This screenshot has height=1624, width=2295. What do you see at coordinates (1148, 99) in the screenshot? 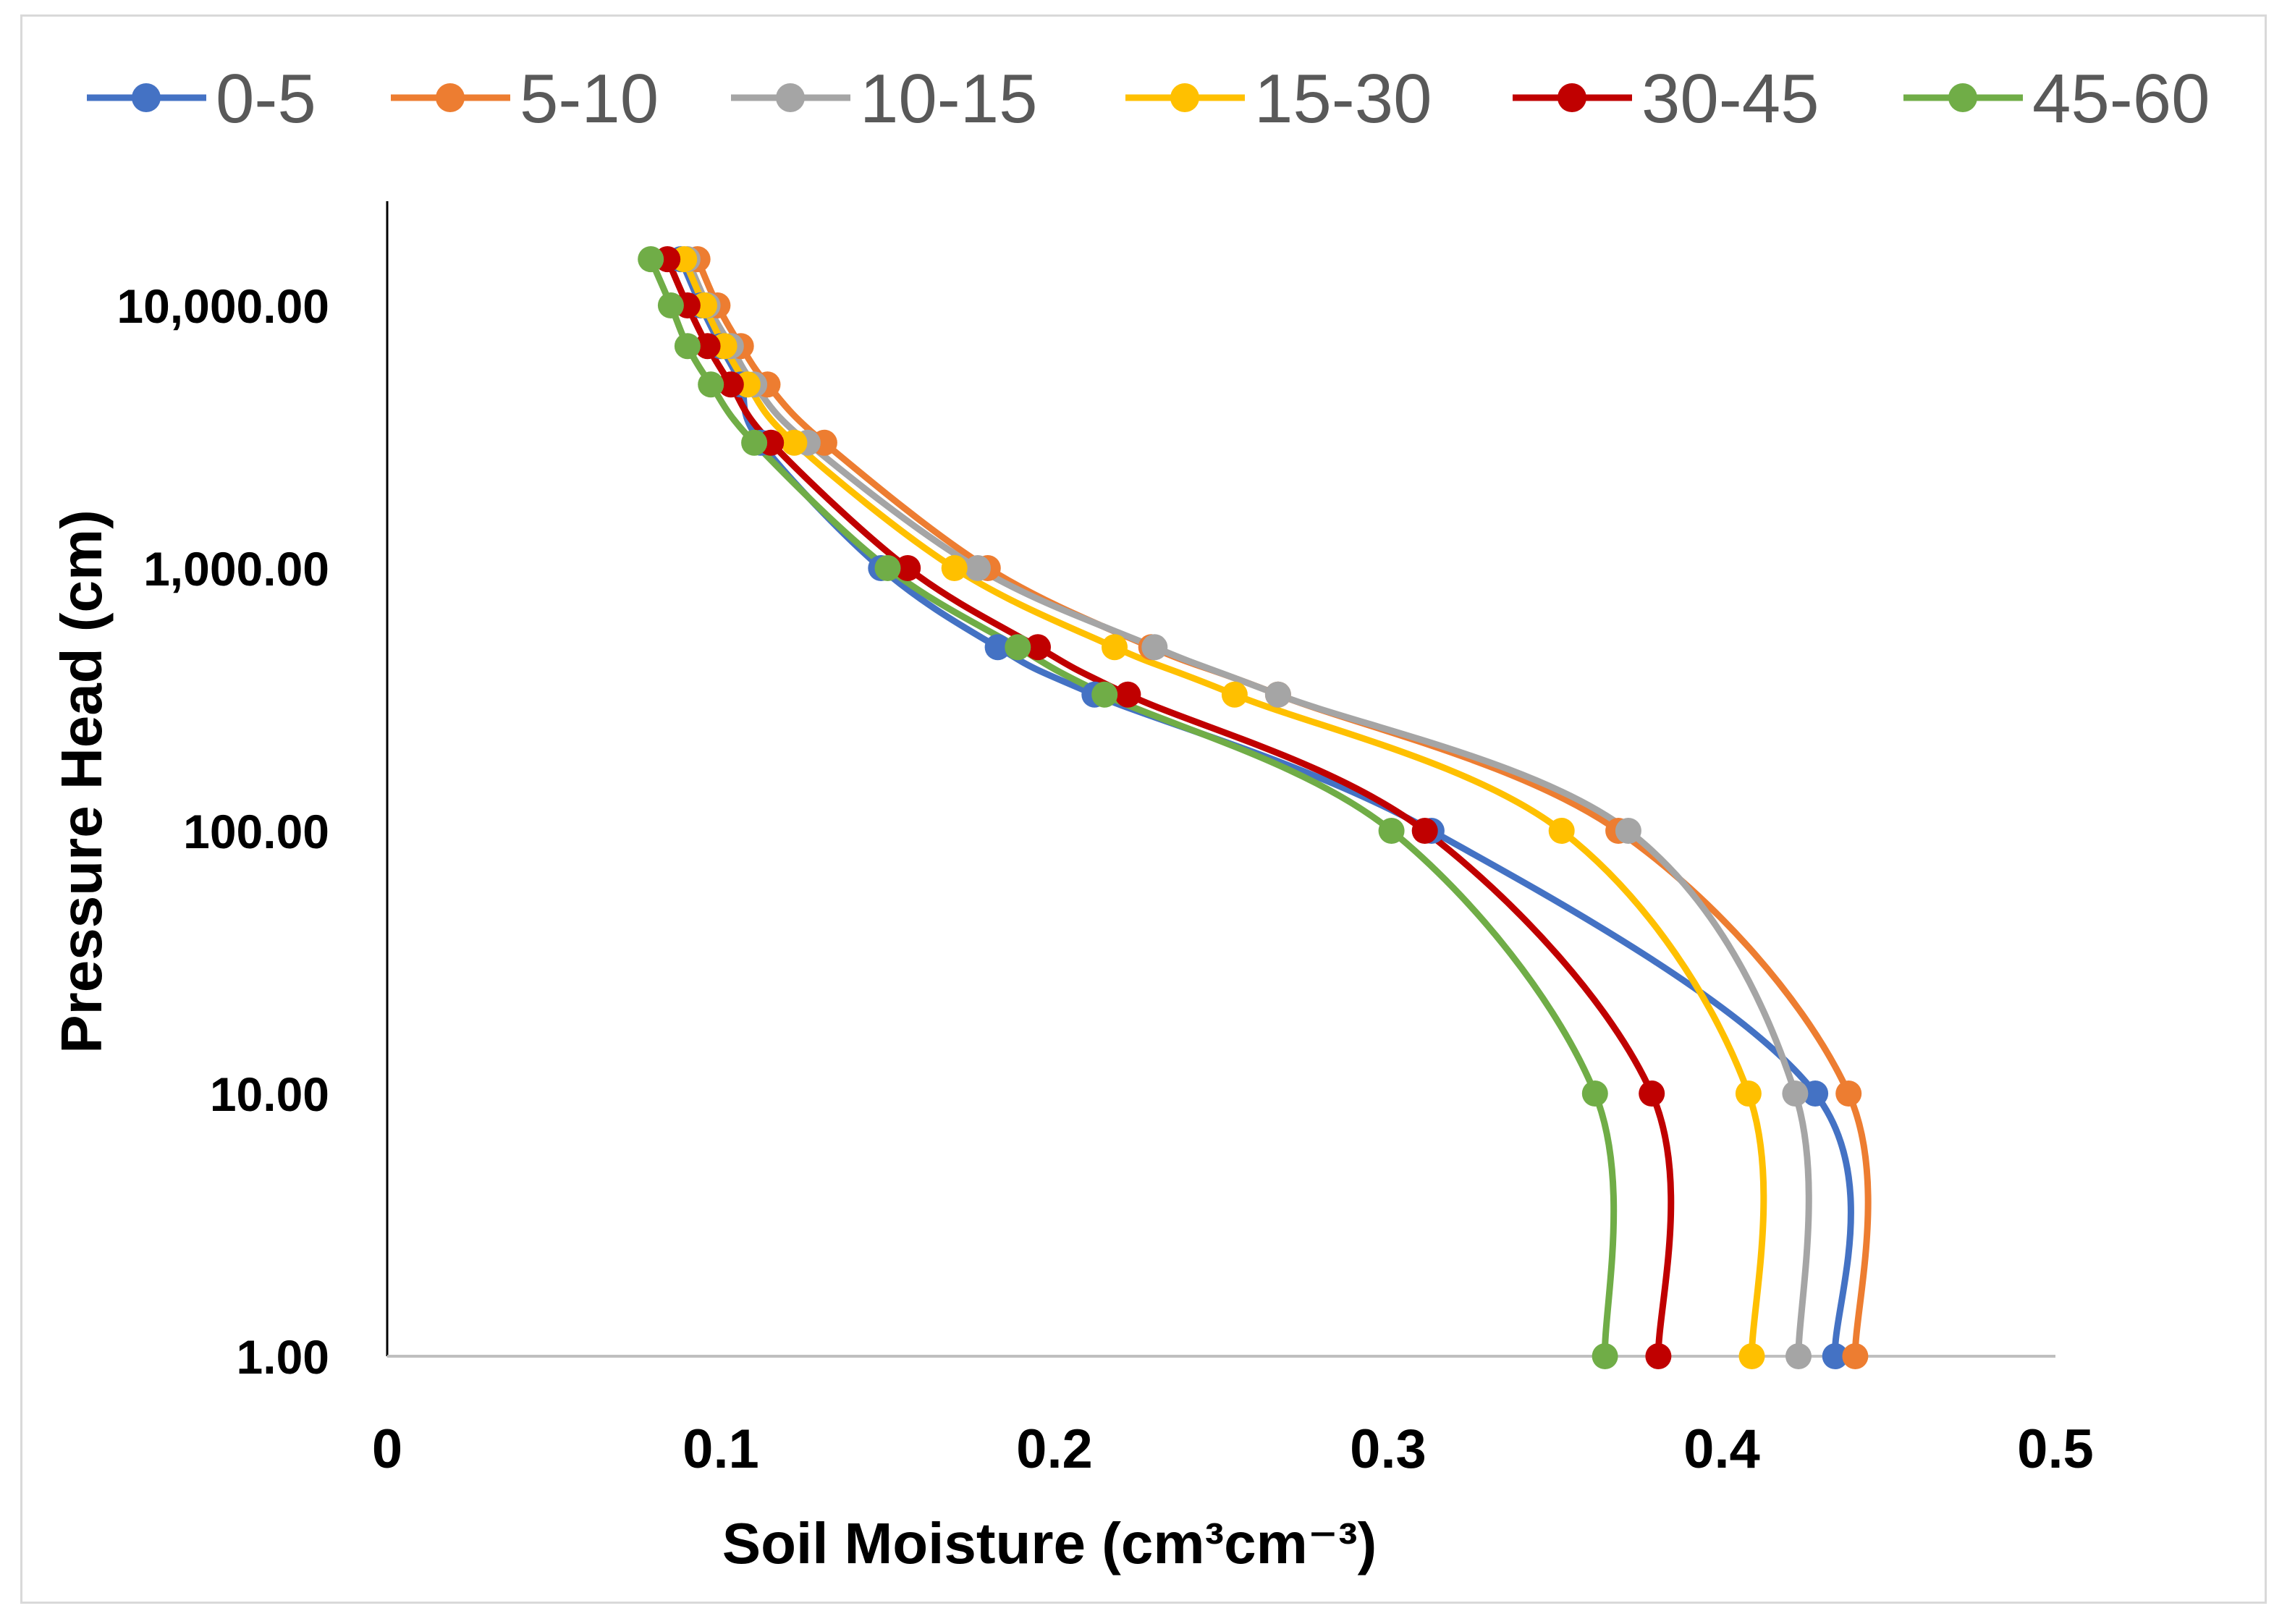
I see `legend: 0-5 5-10 10-15 15-30 30-45 45-60` at bounding box center [1148, 99].